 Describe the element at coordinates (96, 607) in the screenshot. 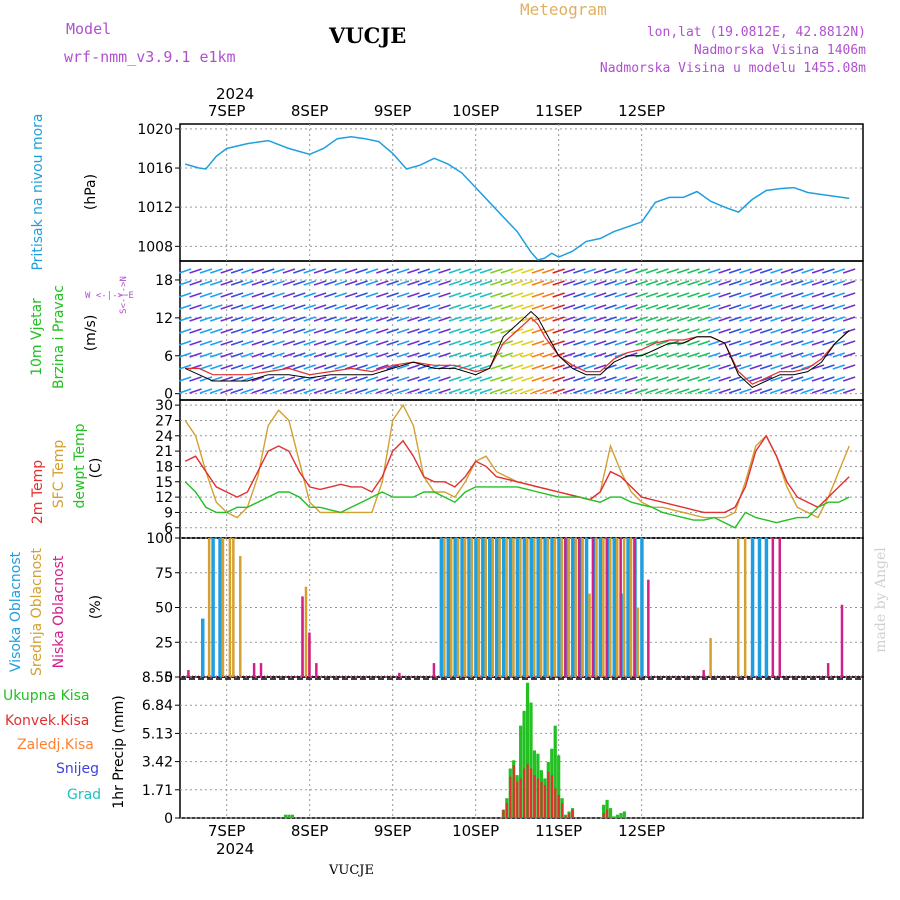

I see `cloud-unit: (%)` at that location.